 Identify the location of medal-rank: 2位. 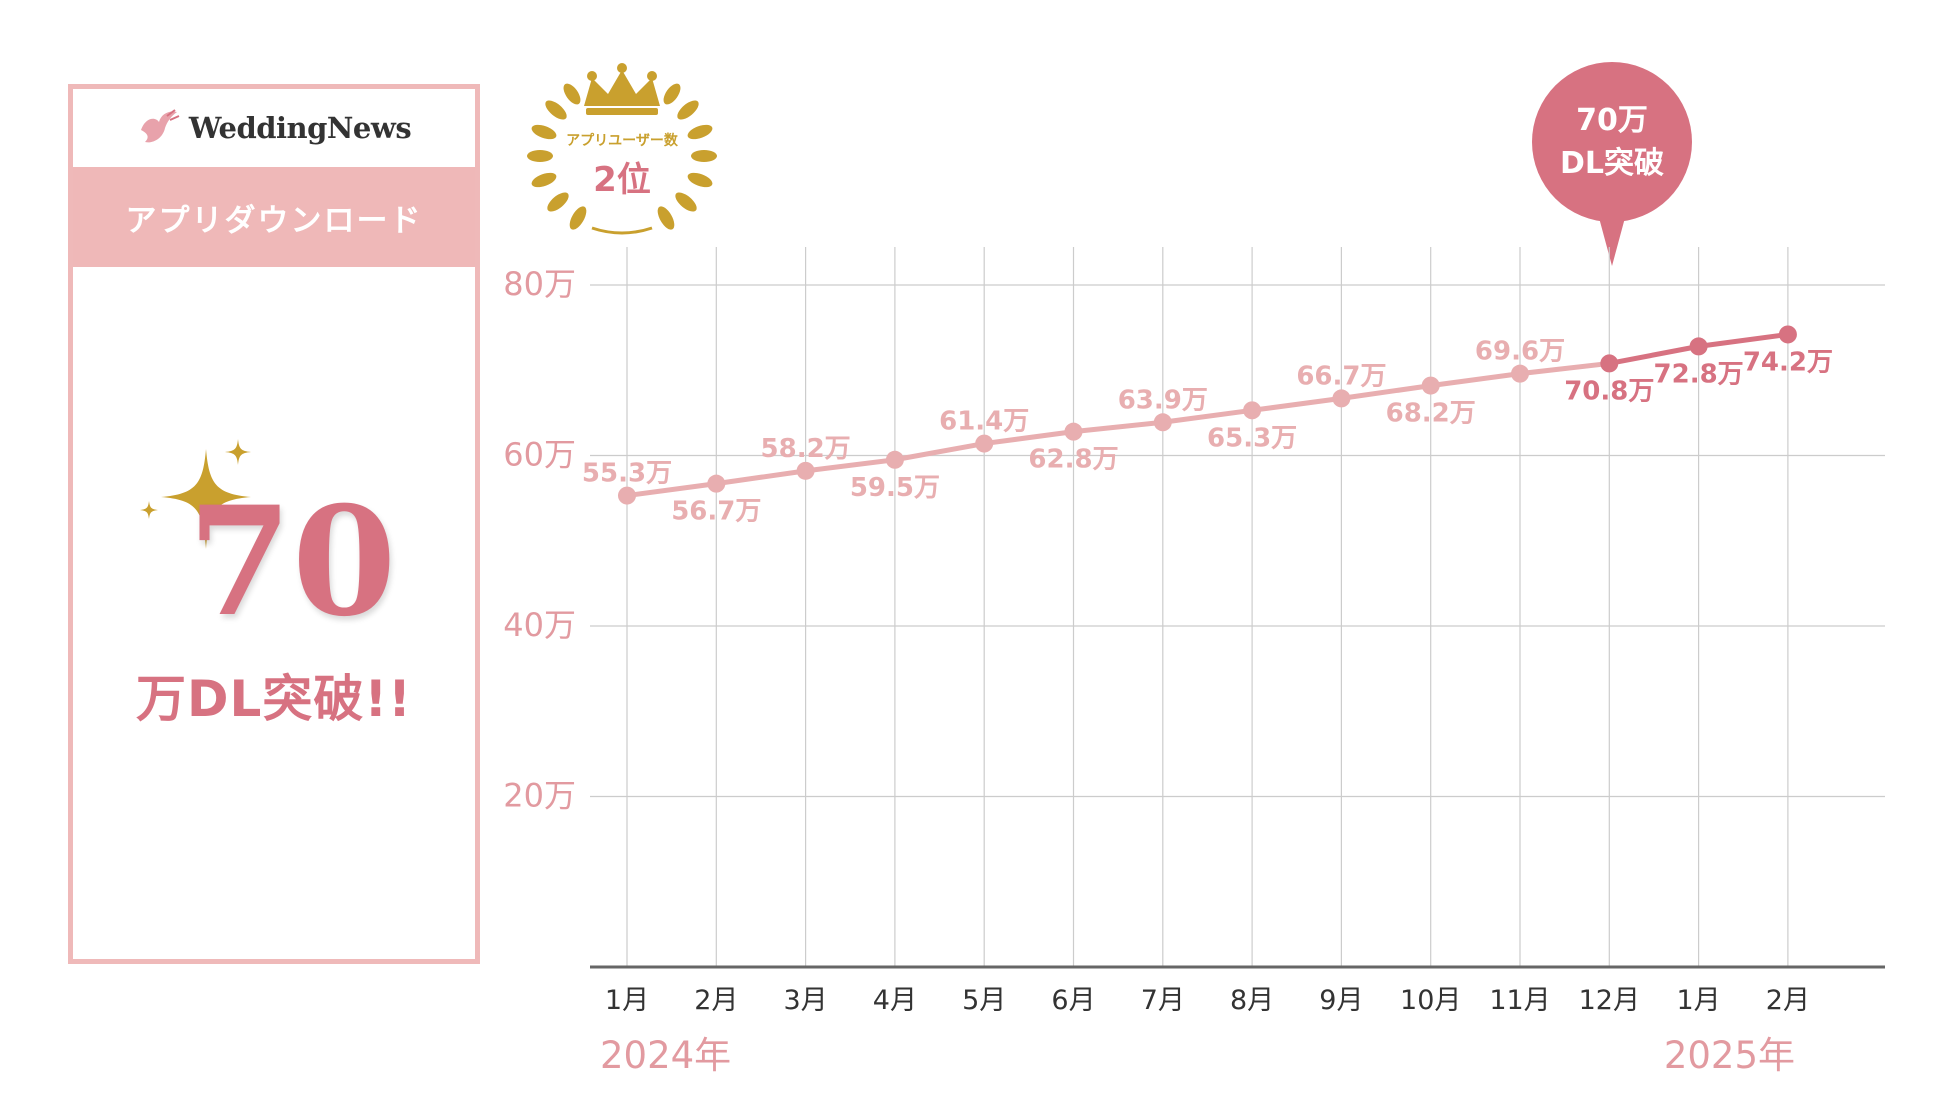
(622, 180).